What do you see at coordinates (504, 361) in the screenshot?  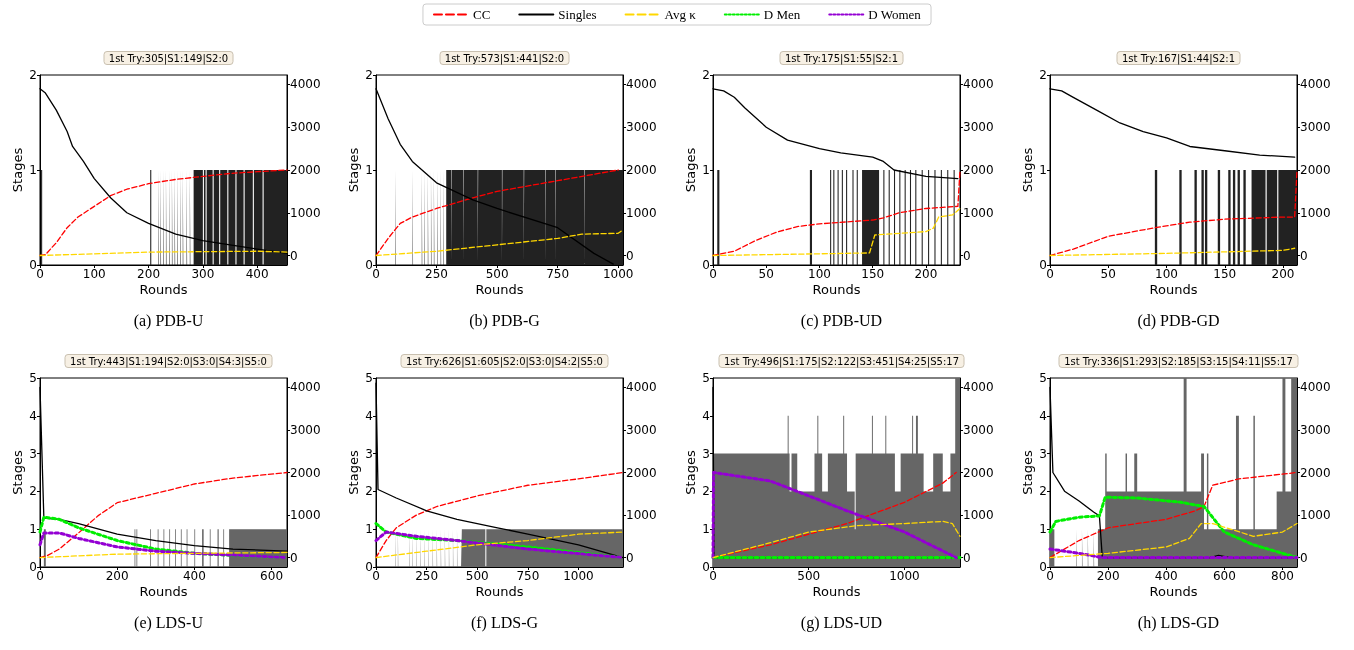 I see `chart-title: 1st Try:626|S1:605|S2:0|S3:0|S4:2|S5:0` at bounding box center [504, 361].